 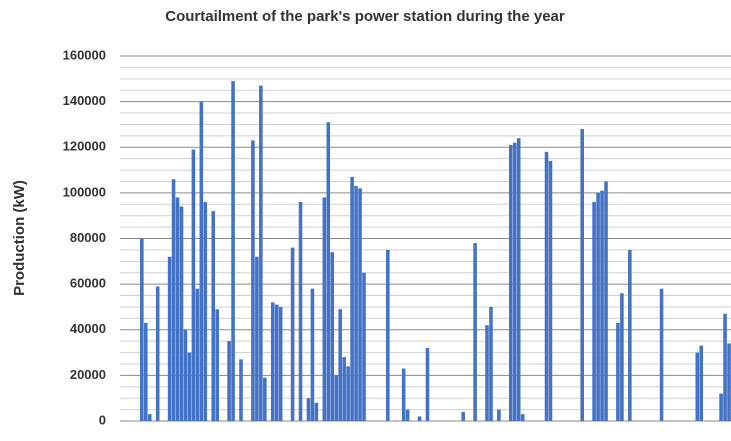 I want to click on y-axis-label: Production (kW), so click(x=19, y=238).